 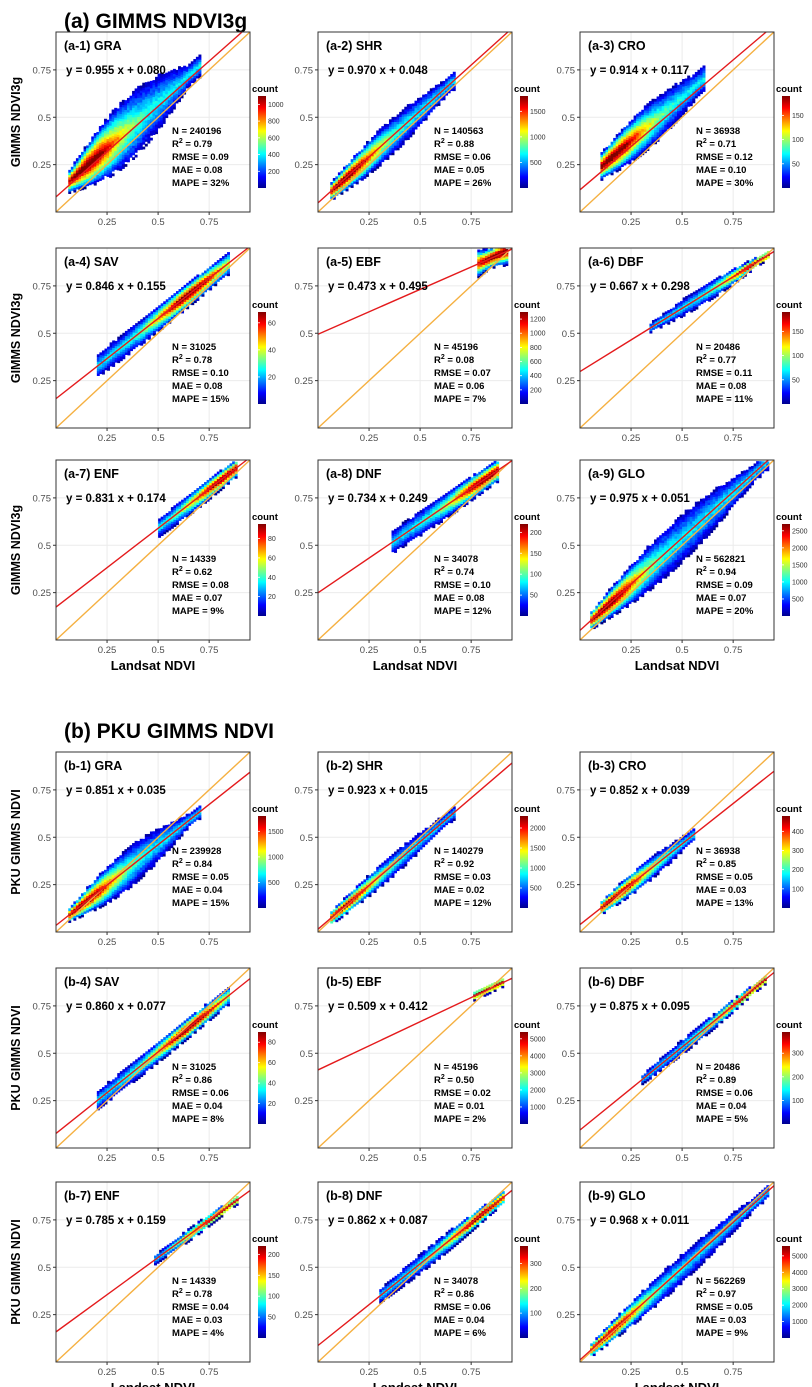 What do you see at coordinates (369, 438) in the screenshot?
I see `x-tick-label: 0.25` at bounding box center [369, 438].